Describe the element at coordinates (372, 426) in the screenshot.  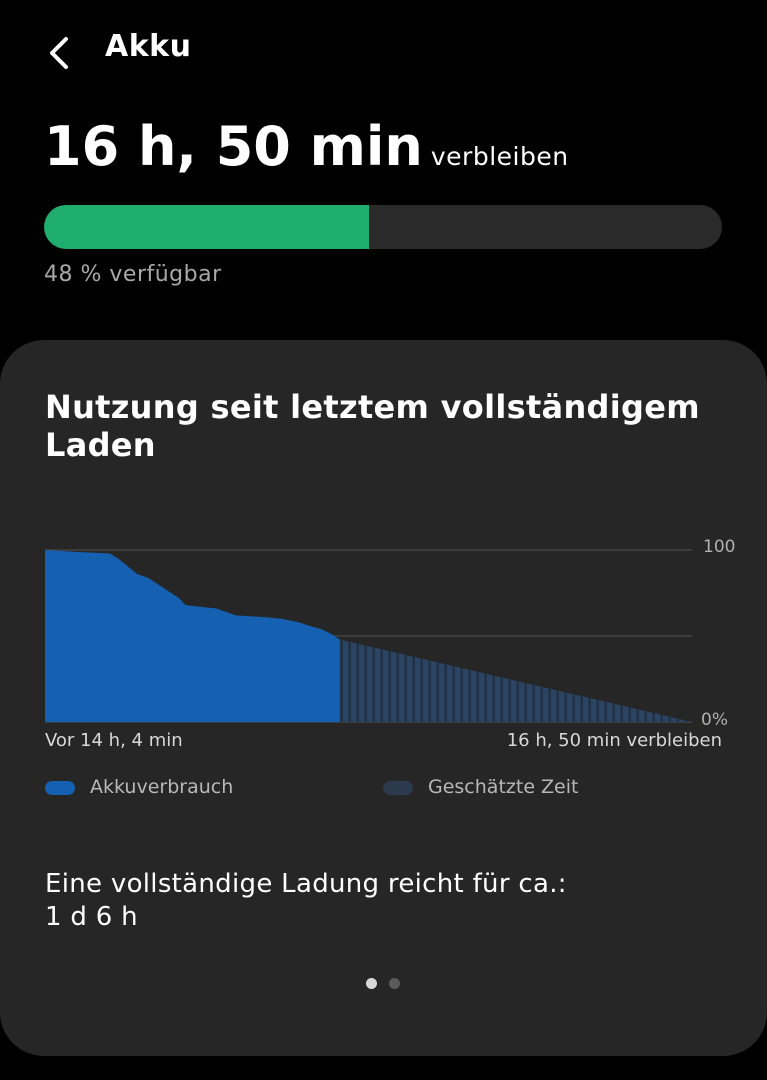
I see `usage-card-title: Nutzung seit letztem vollständigem Laden` at that location.